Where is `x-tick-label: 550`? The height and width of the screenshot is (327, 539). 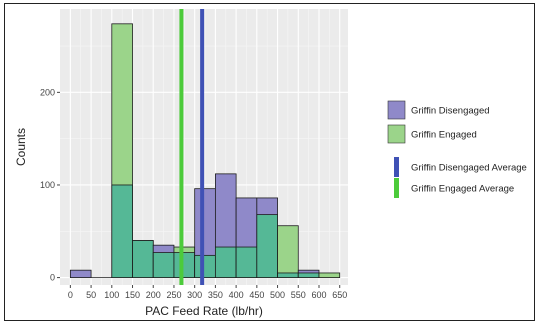 x-tick-label: 550 is located at coordinates (298, 295).